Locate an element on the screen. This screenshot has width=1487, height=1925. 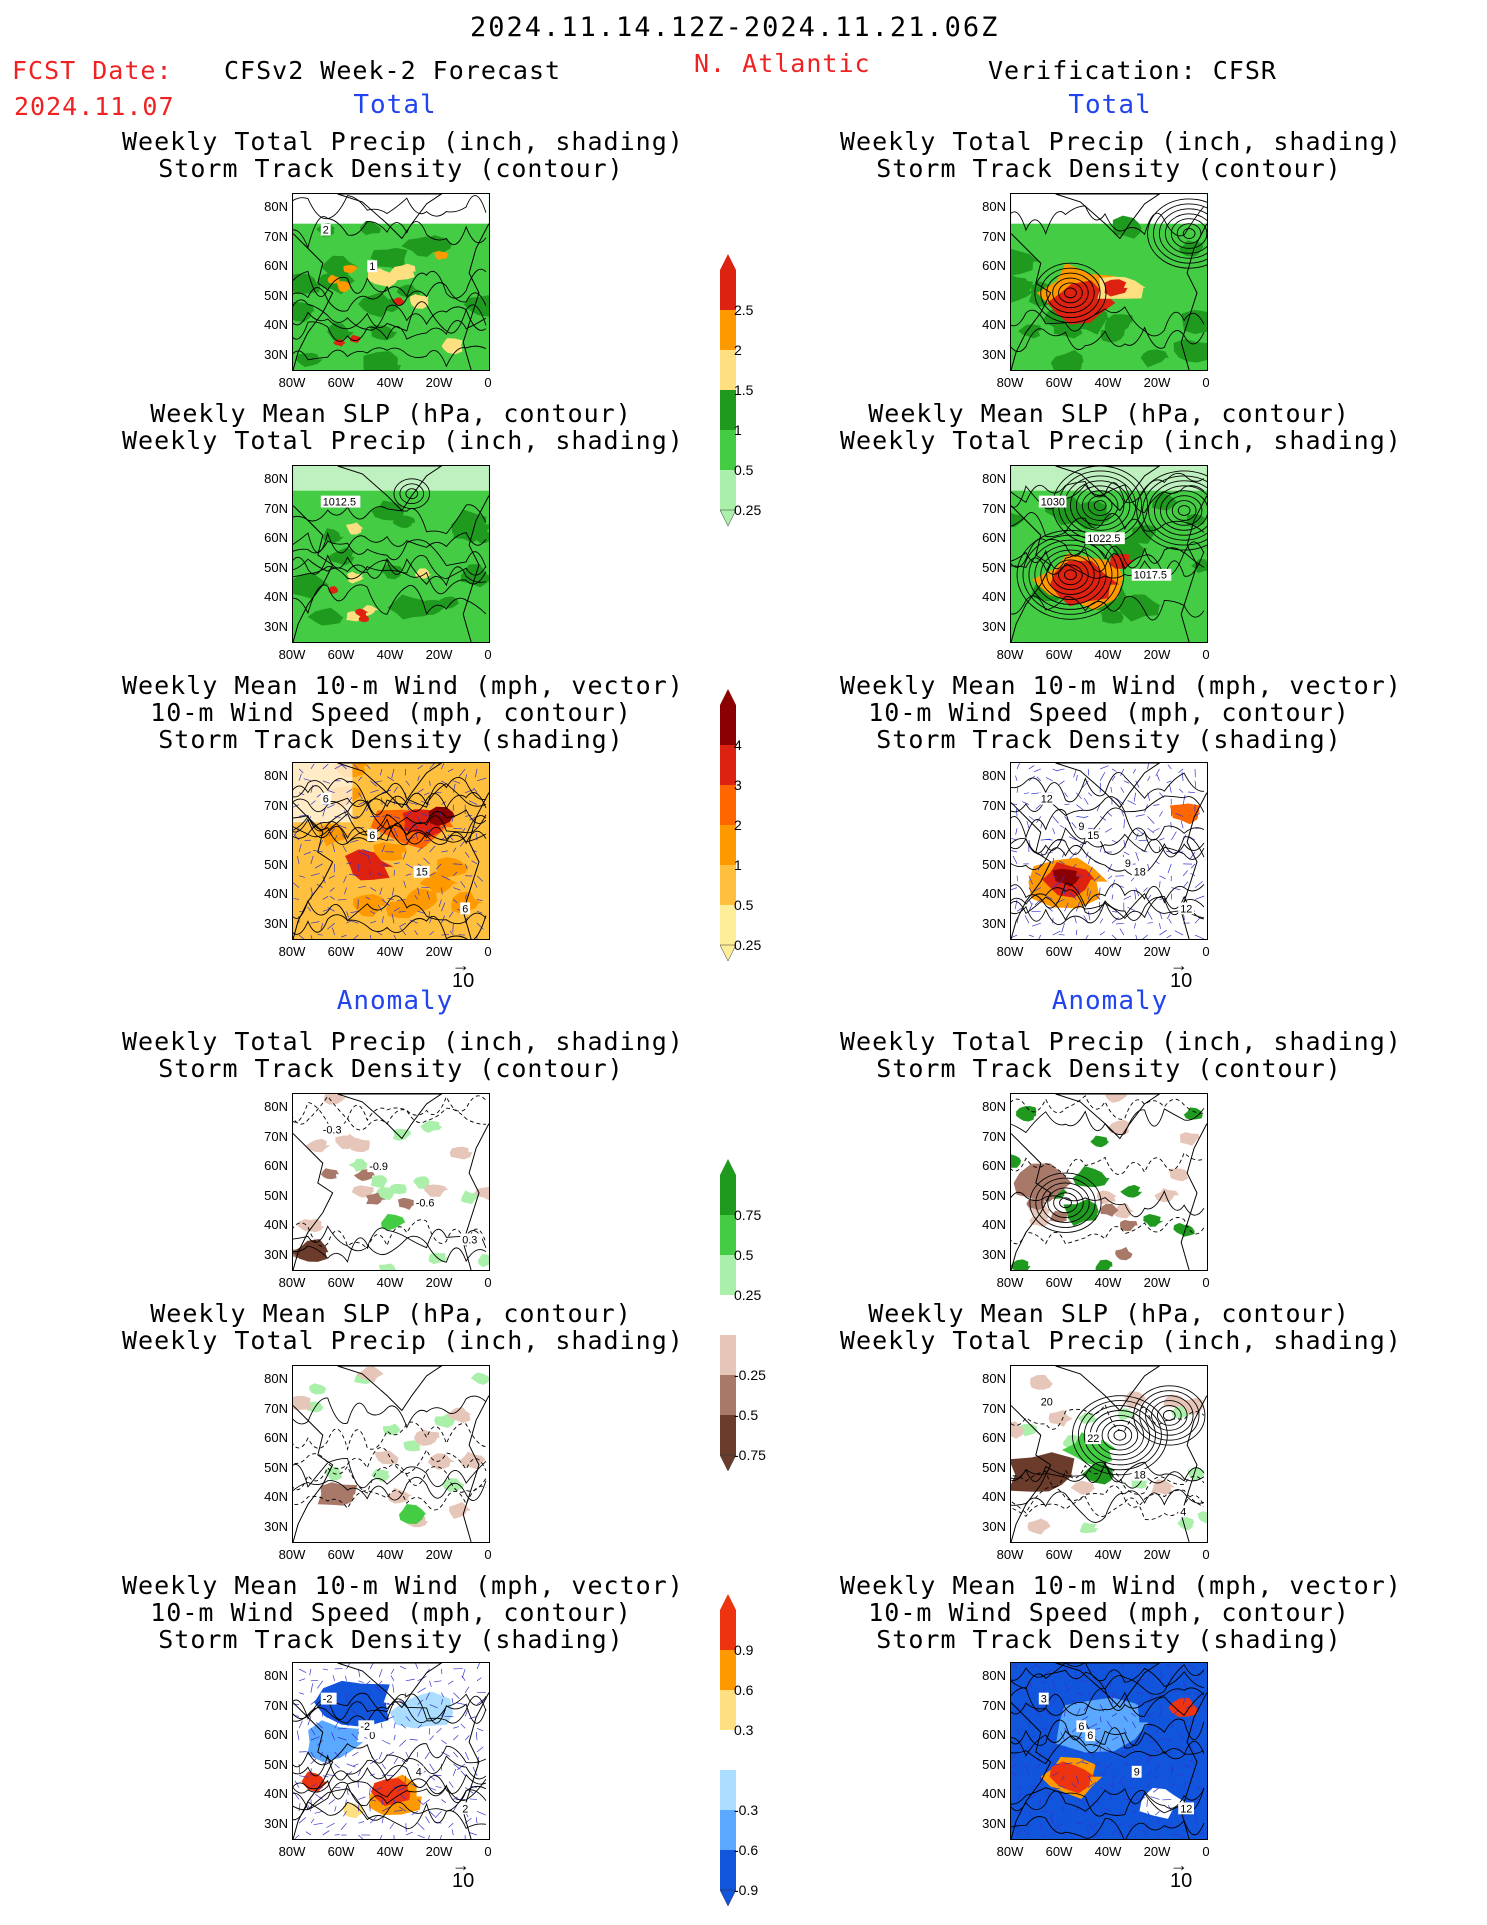
colorbar-segment is located at coordinates (728, 1195).